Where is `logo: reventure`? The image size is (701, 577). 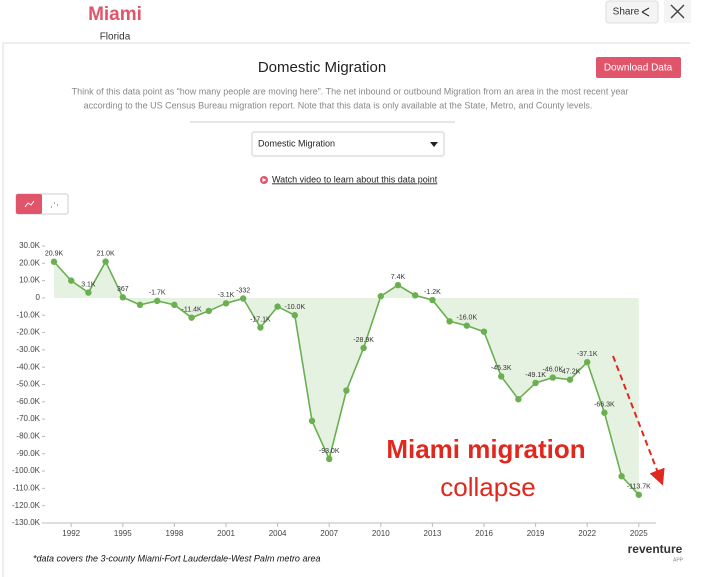
logo: reventure is located at coordinates (655, 549).